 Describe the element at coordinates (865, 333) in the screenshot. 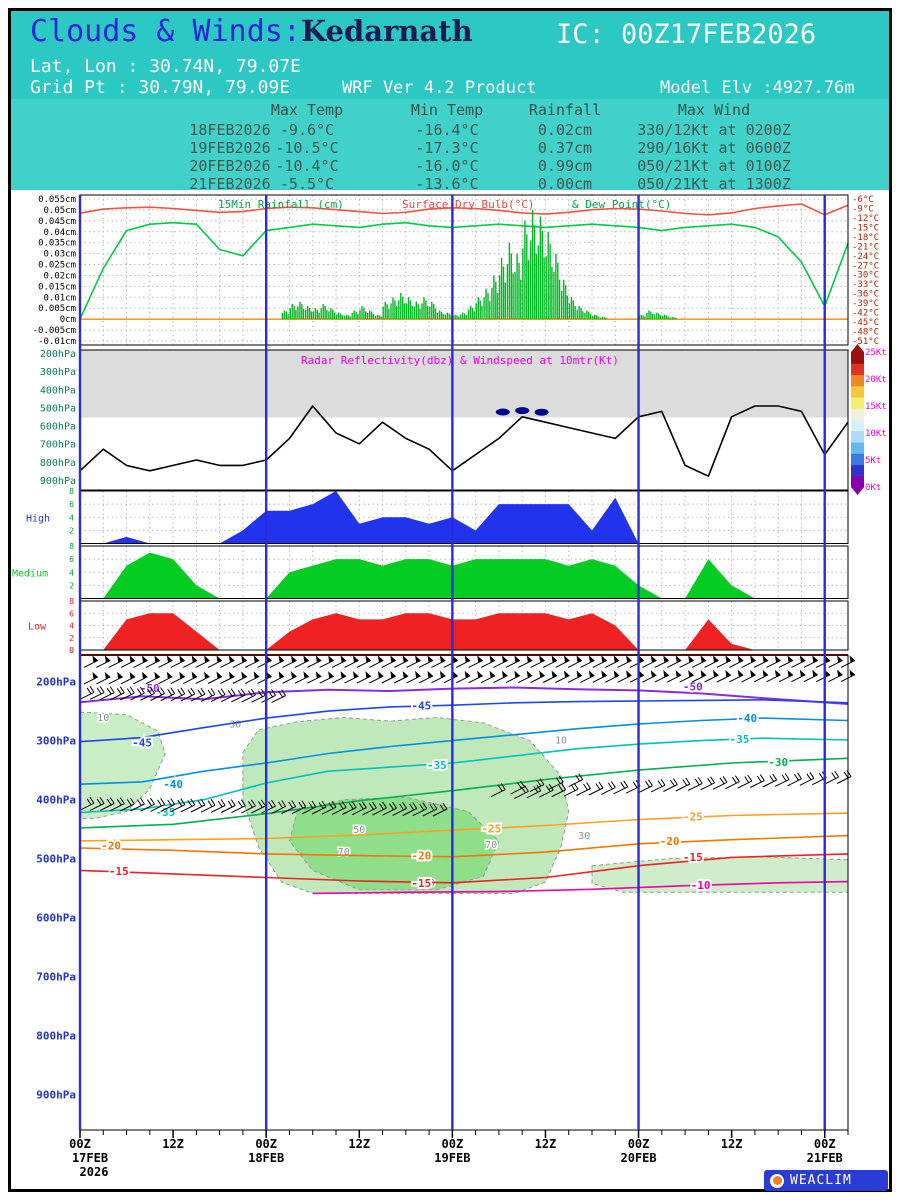

I see `svg-text: -48°C` at that location.